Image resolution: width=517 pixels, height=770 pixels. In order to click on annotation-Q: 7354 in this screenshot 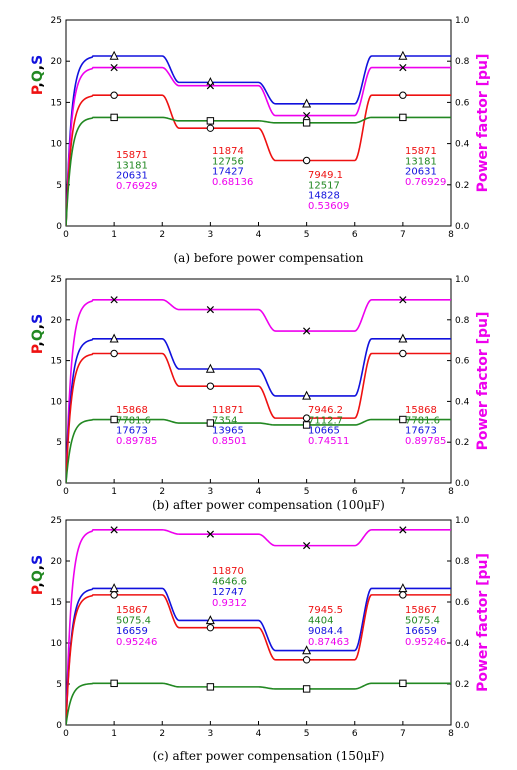, I will do `click(224, 420)`.